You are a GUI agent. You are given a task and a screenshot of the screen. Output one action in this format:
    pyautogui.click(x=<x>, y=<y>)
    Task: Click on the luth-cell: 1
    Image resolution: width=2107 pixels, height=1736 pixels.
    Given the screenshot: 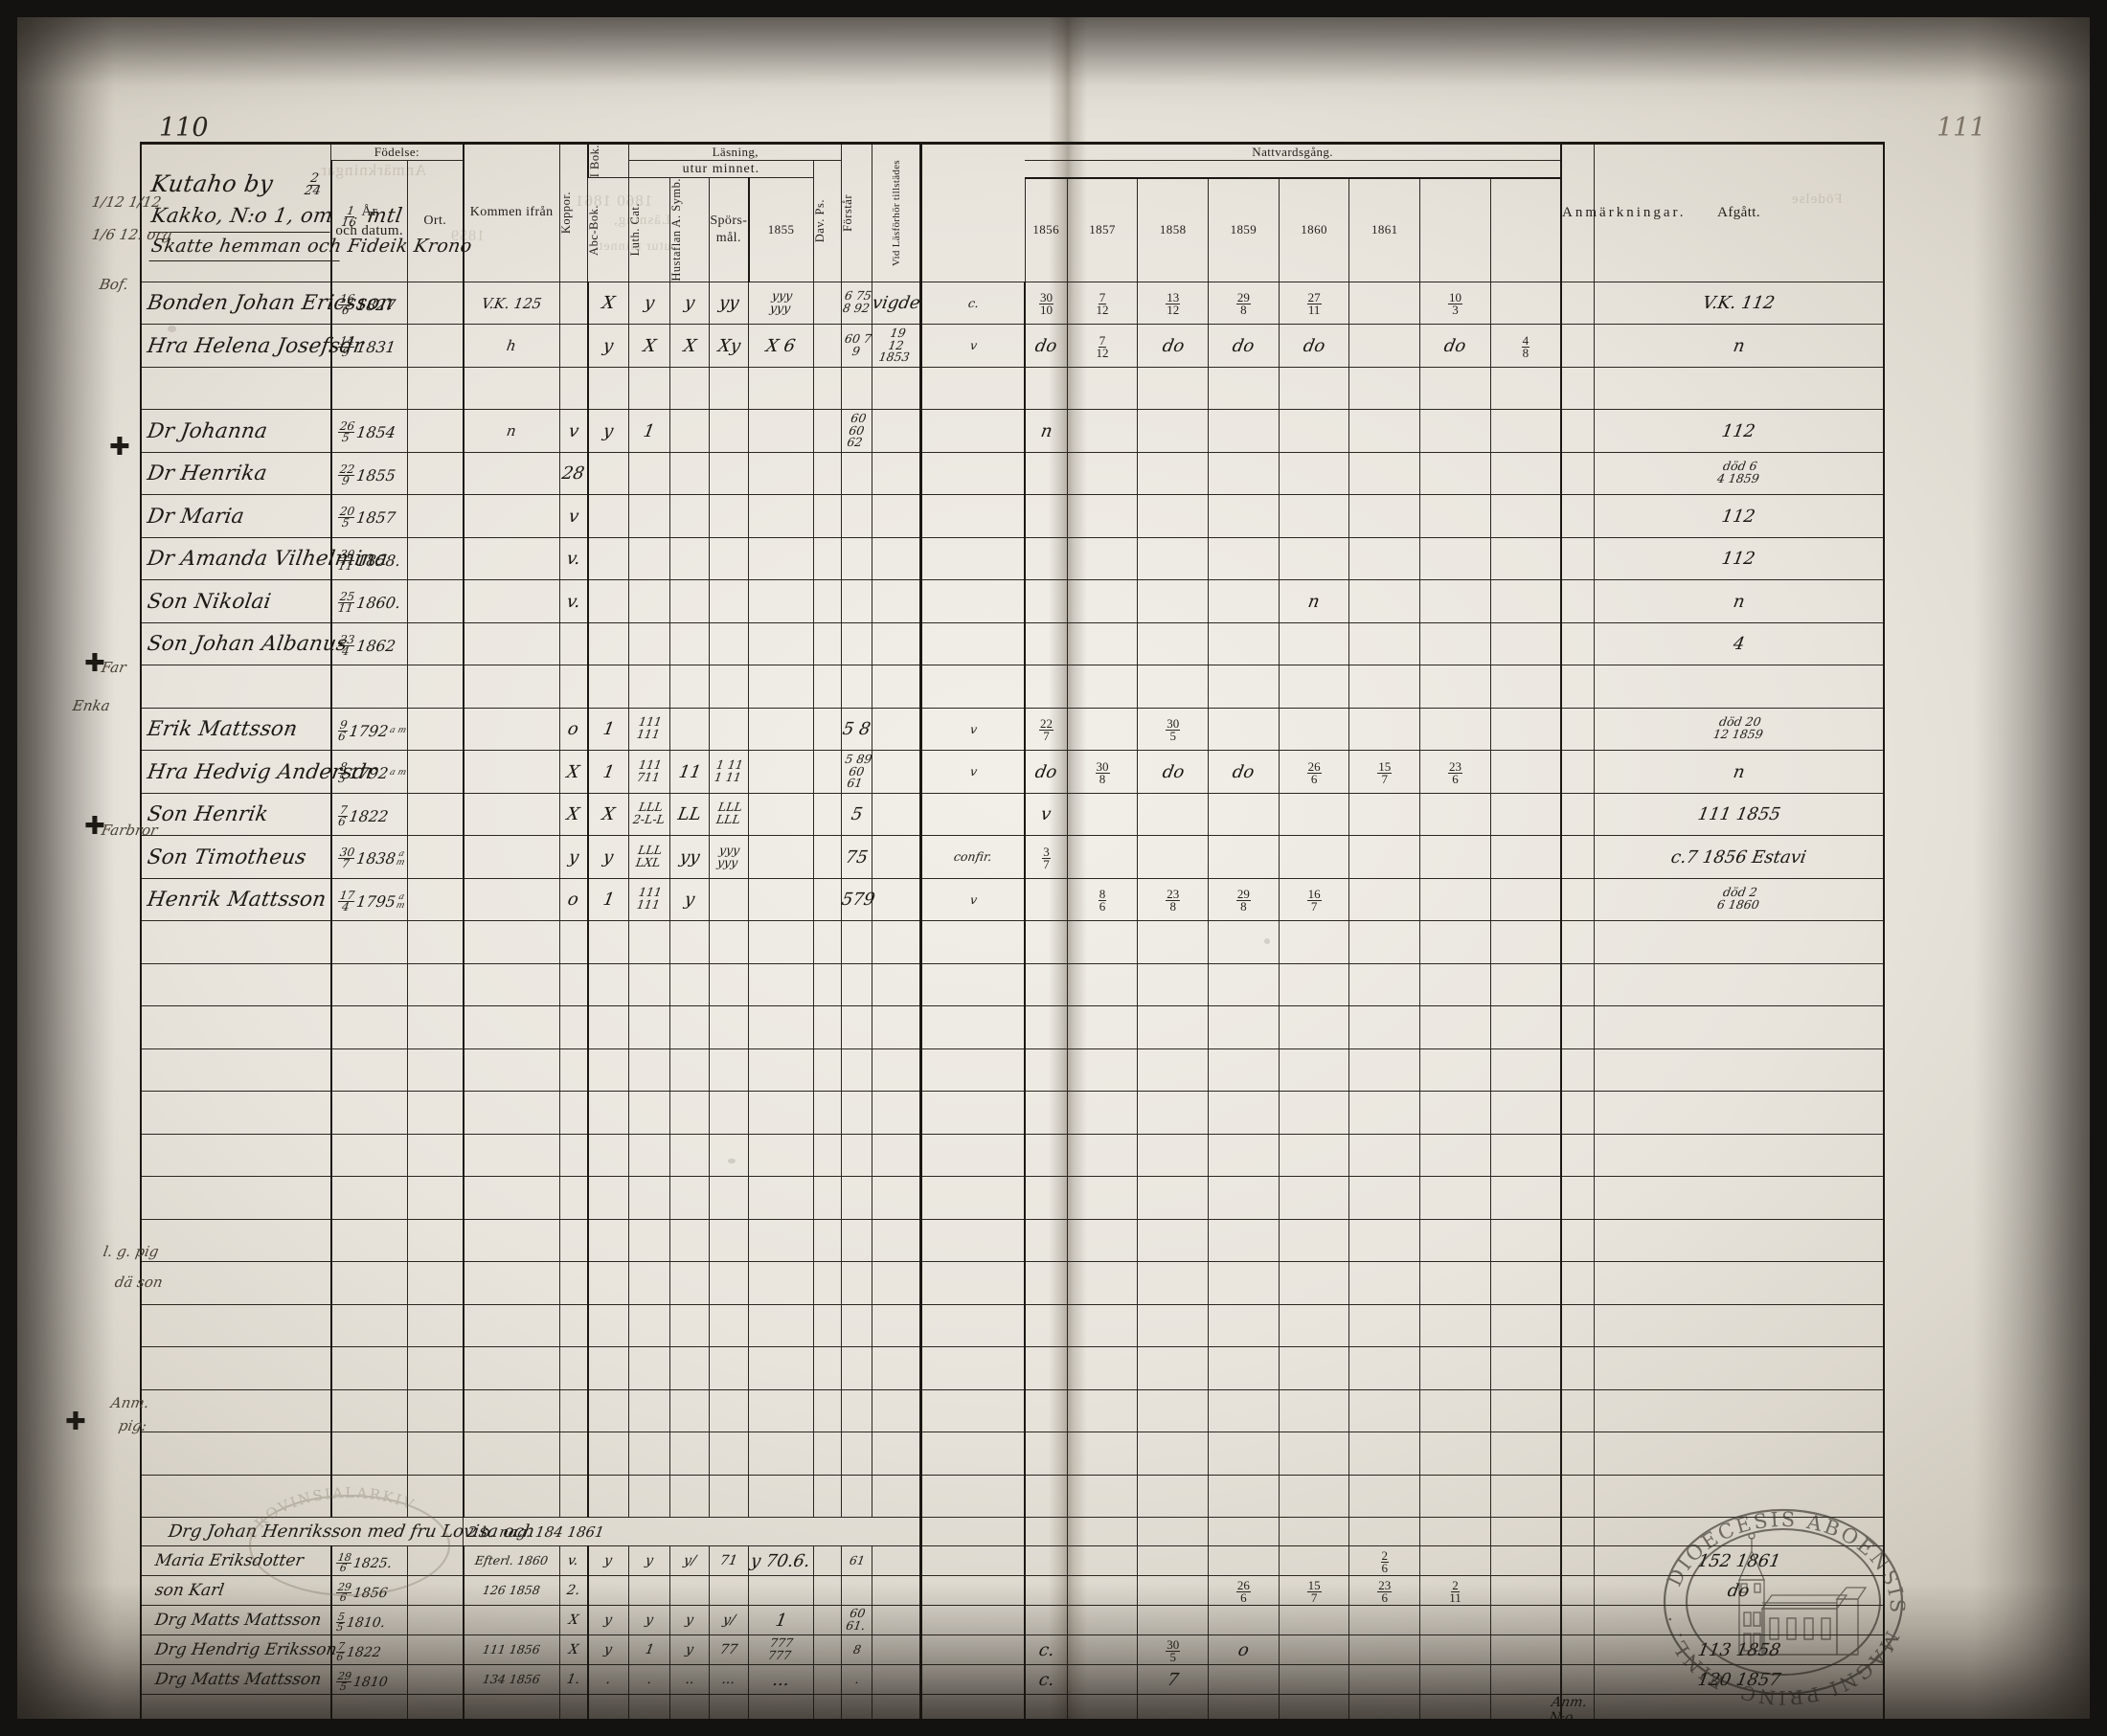 What is the action you would take?
    pyautogui.click(x=690, y=1715)
    